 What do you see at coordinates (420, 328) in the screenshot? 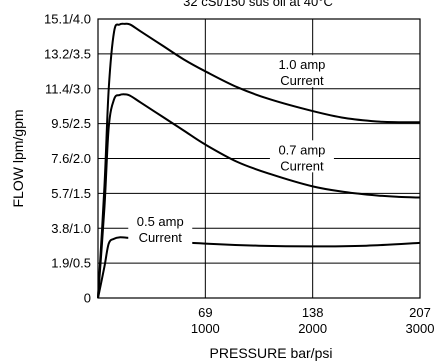
I see `x-tick-label-psi: 3000` at bounding box center [420, 328].